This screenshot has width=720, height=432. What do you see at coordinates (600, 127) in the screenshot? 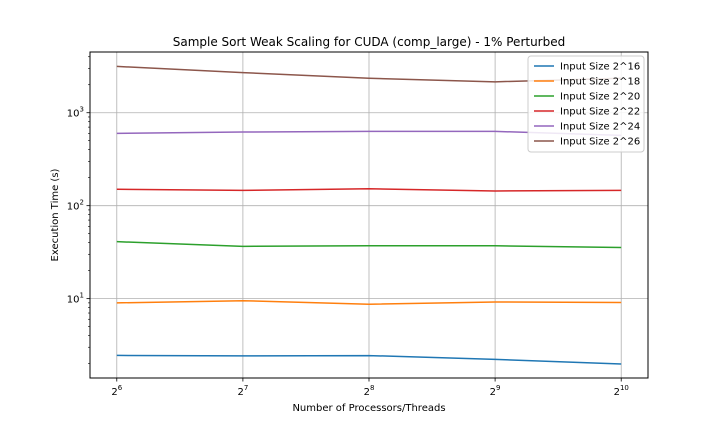
I see `legend-label: Input Size 2^24` at bounding box center [600, 127].